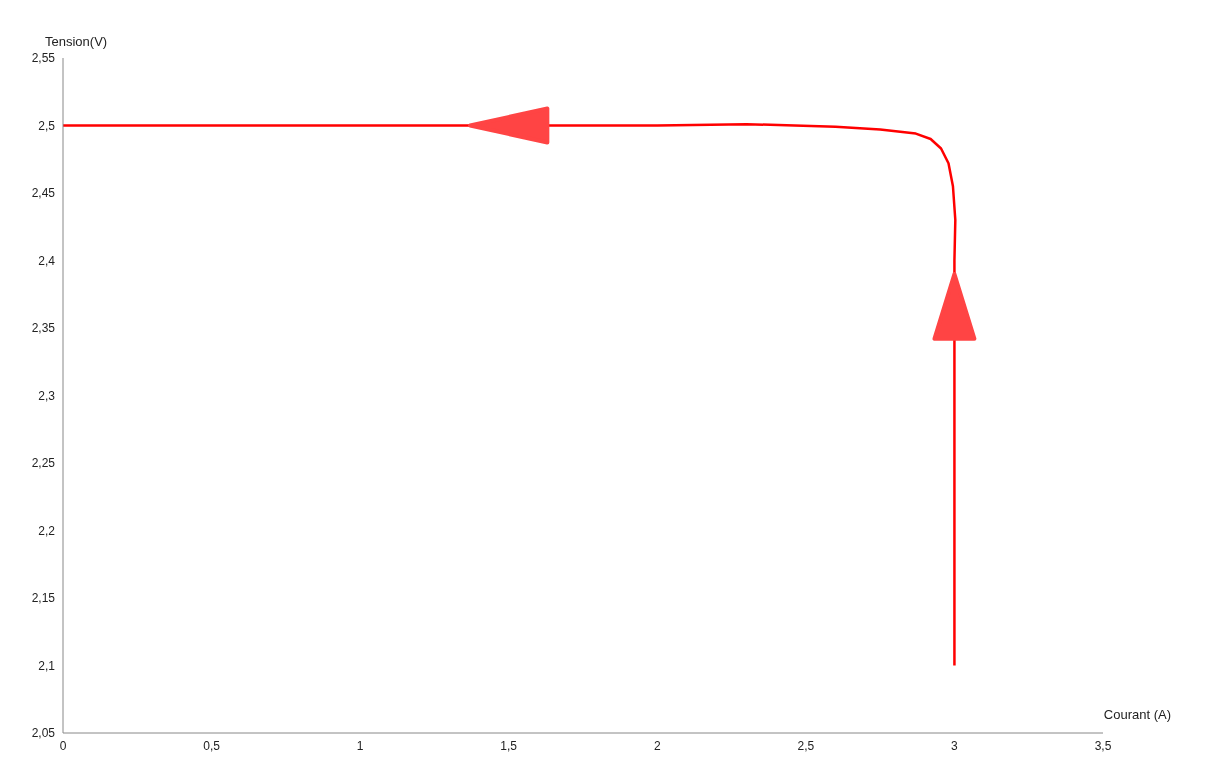 The height and width of the screenshot is (770, 1211). What do you see at coordinates (43, 463) in the screenshot?
I see `y-tick-label: 2,25` at bounding box center [43, 463].